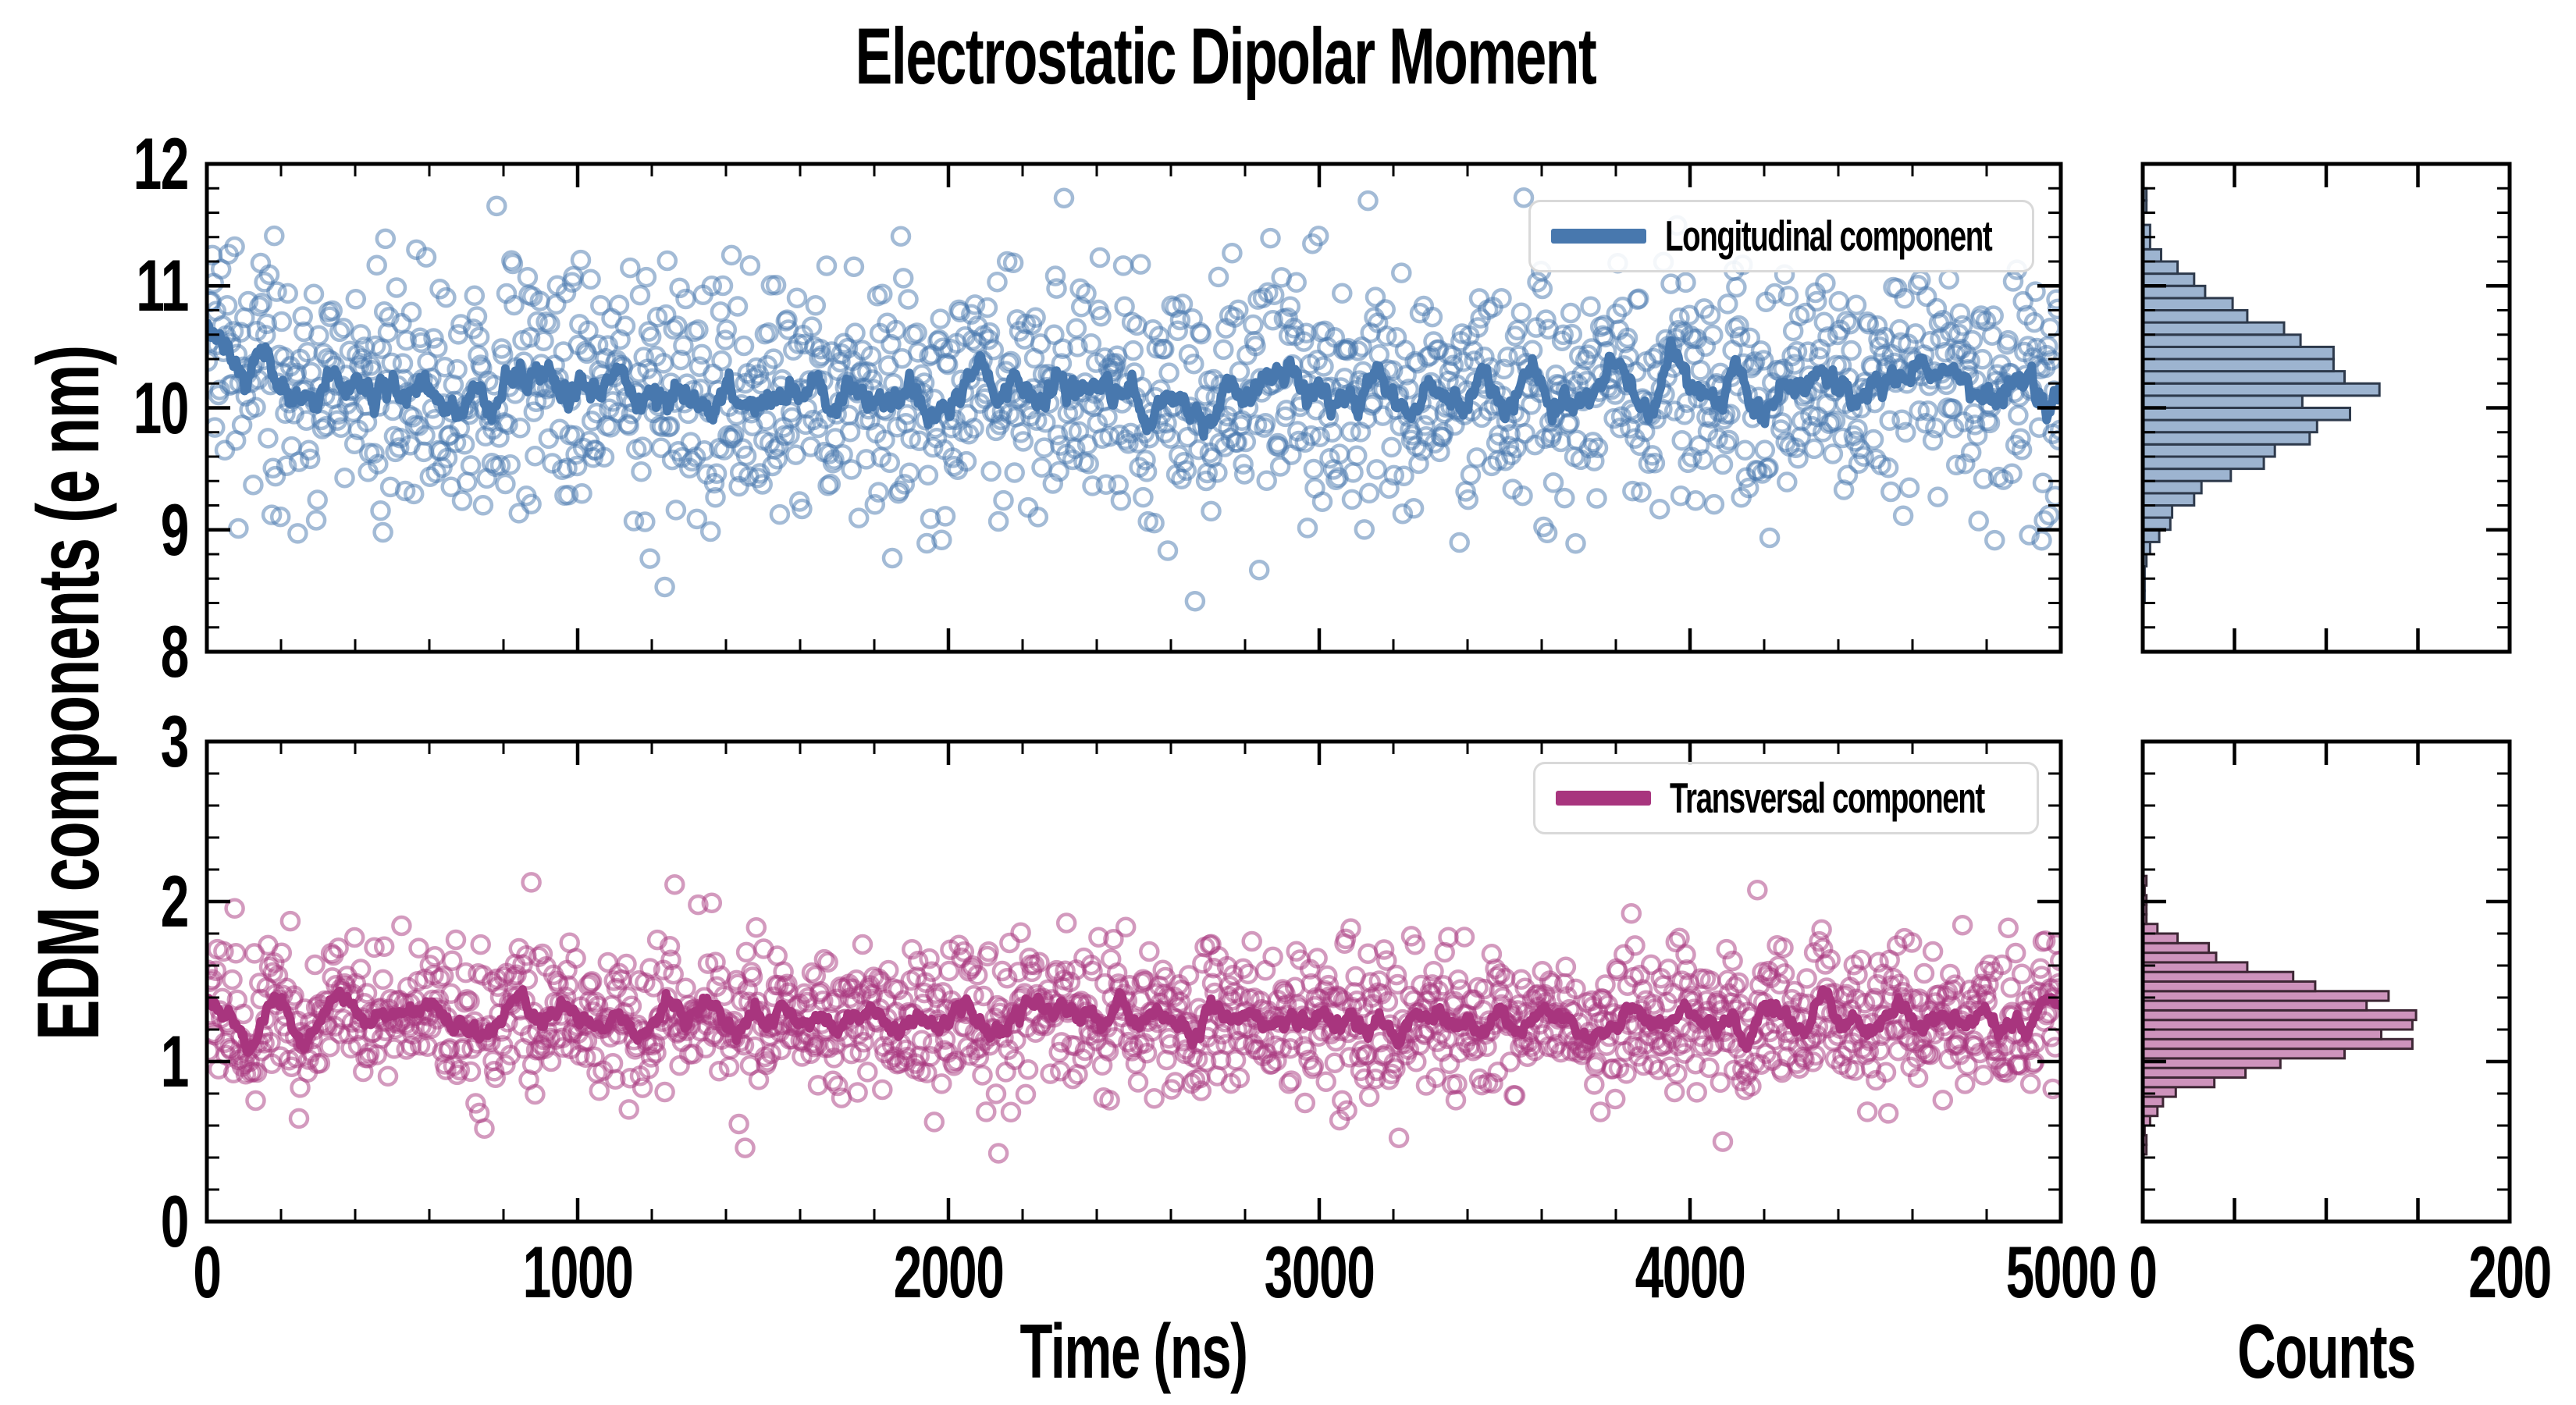 Image resolution: width=2576 pixels, height=1405 pixels. I want to click on legend-transversal: Transversal component, so click(1786, 798).